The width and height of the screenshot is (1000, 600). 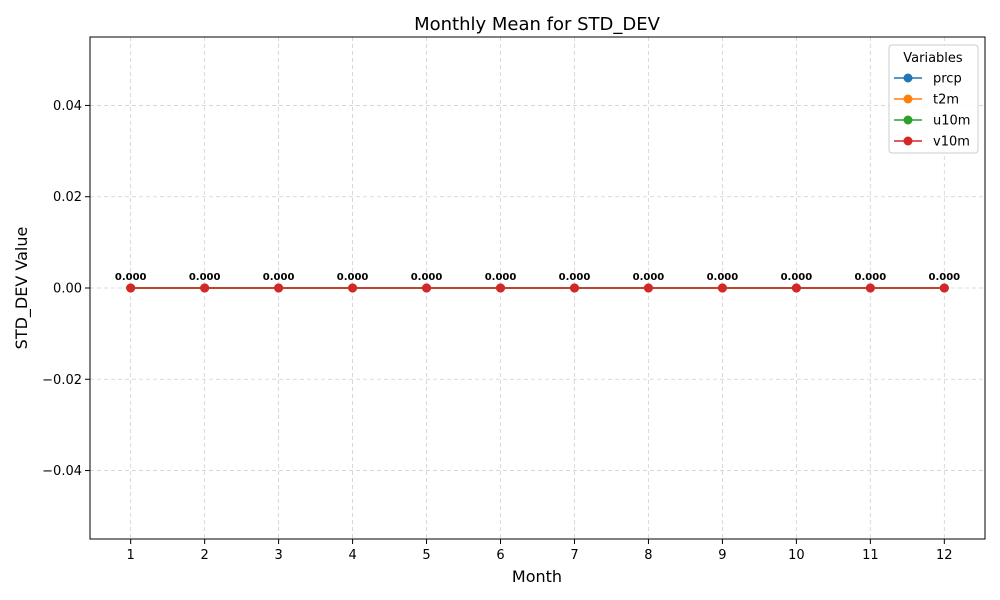 What do you see at coordinates (67, 197) in the screenshot?
I see `y-tick-label: 0.02` at bounding box center [67, 197].